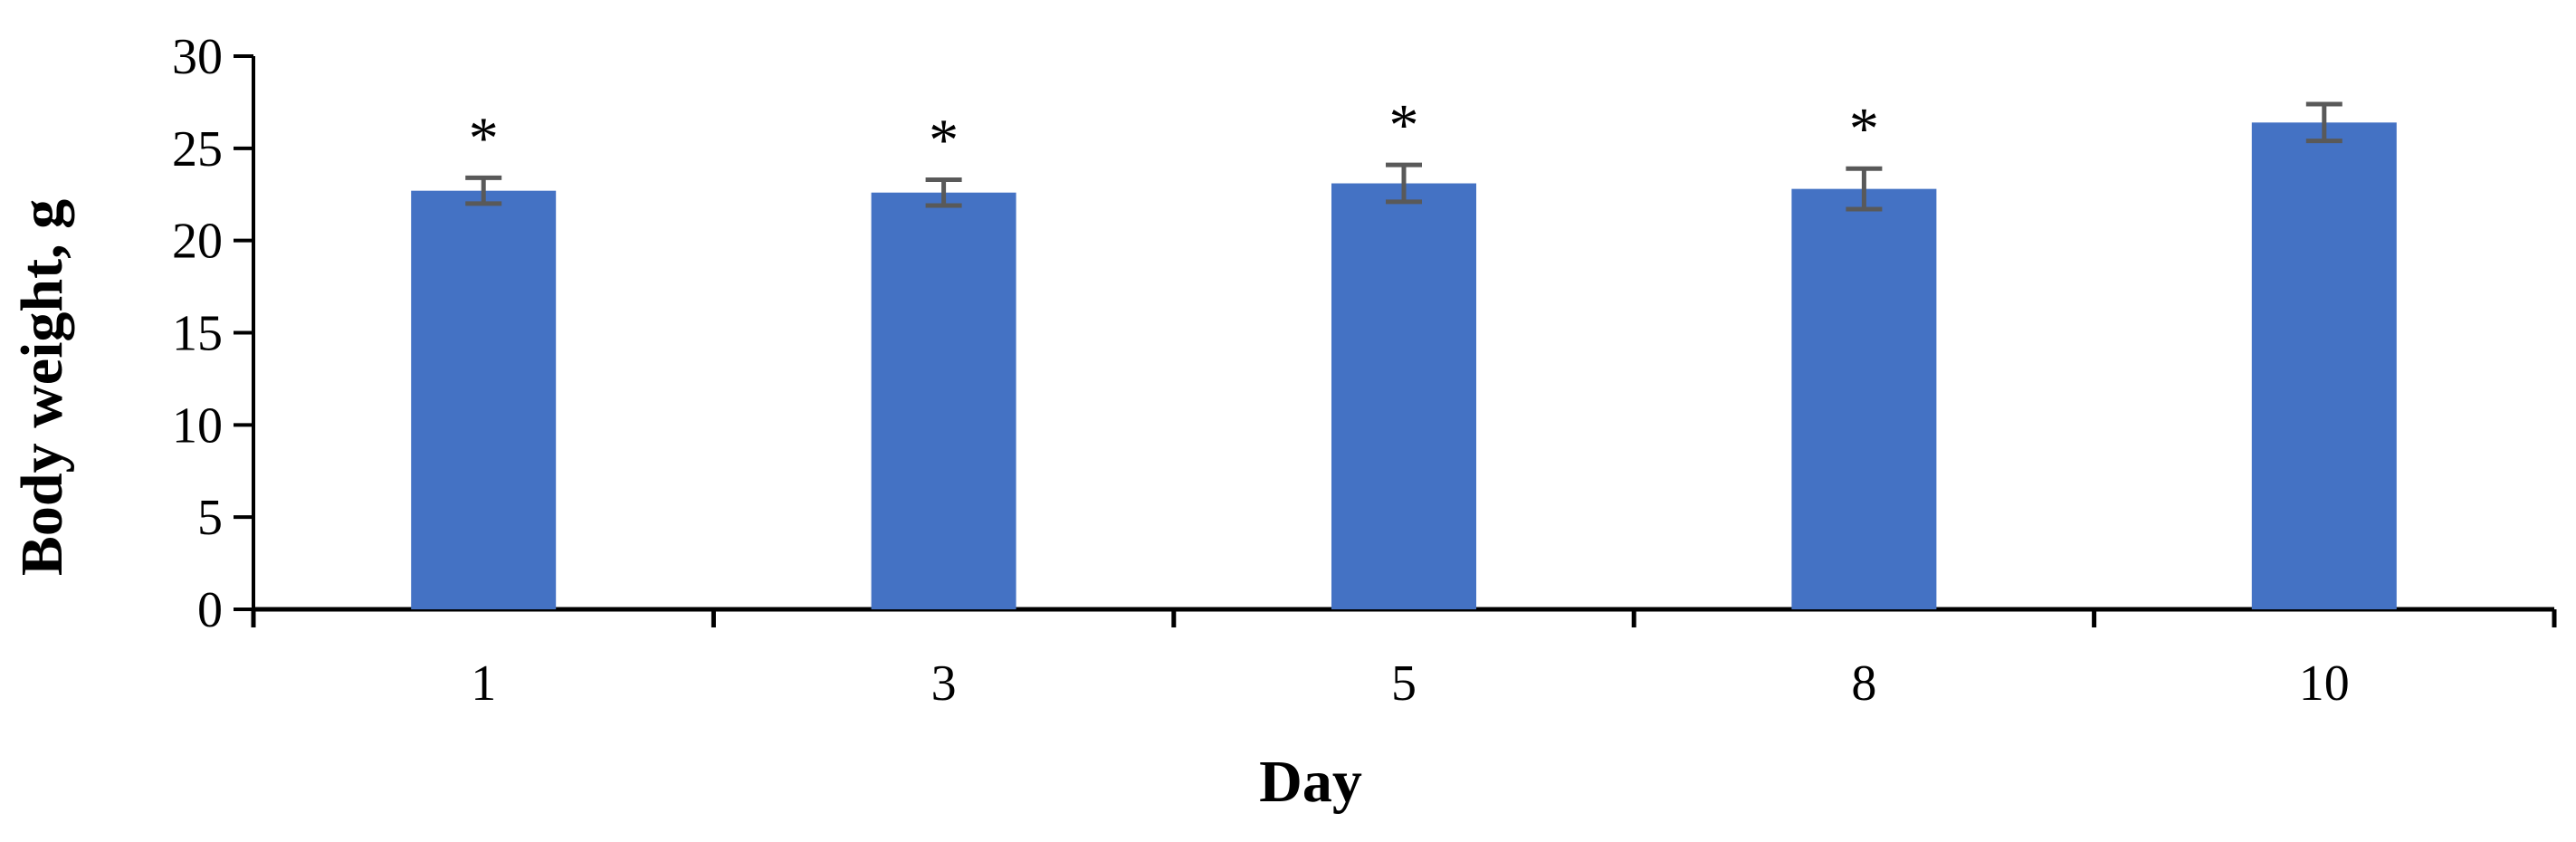 This screenshot has height=842, width=2576. Describe the element at coordinates (198, 425) in the screenshot. I see `y-tick-label: 10` at that location.